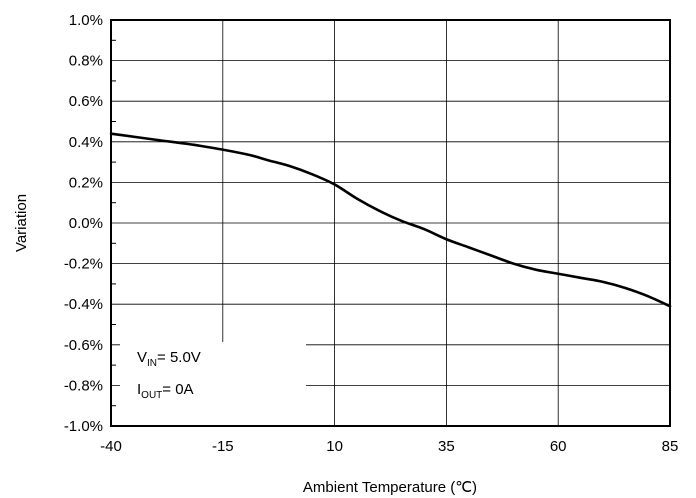  I want to click on legend-iout-sub: OUT, so click(151, 395).